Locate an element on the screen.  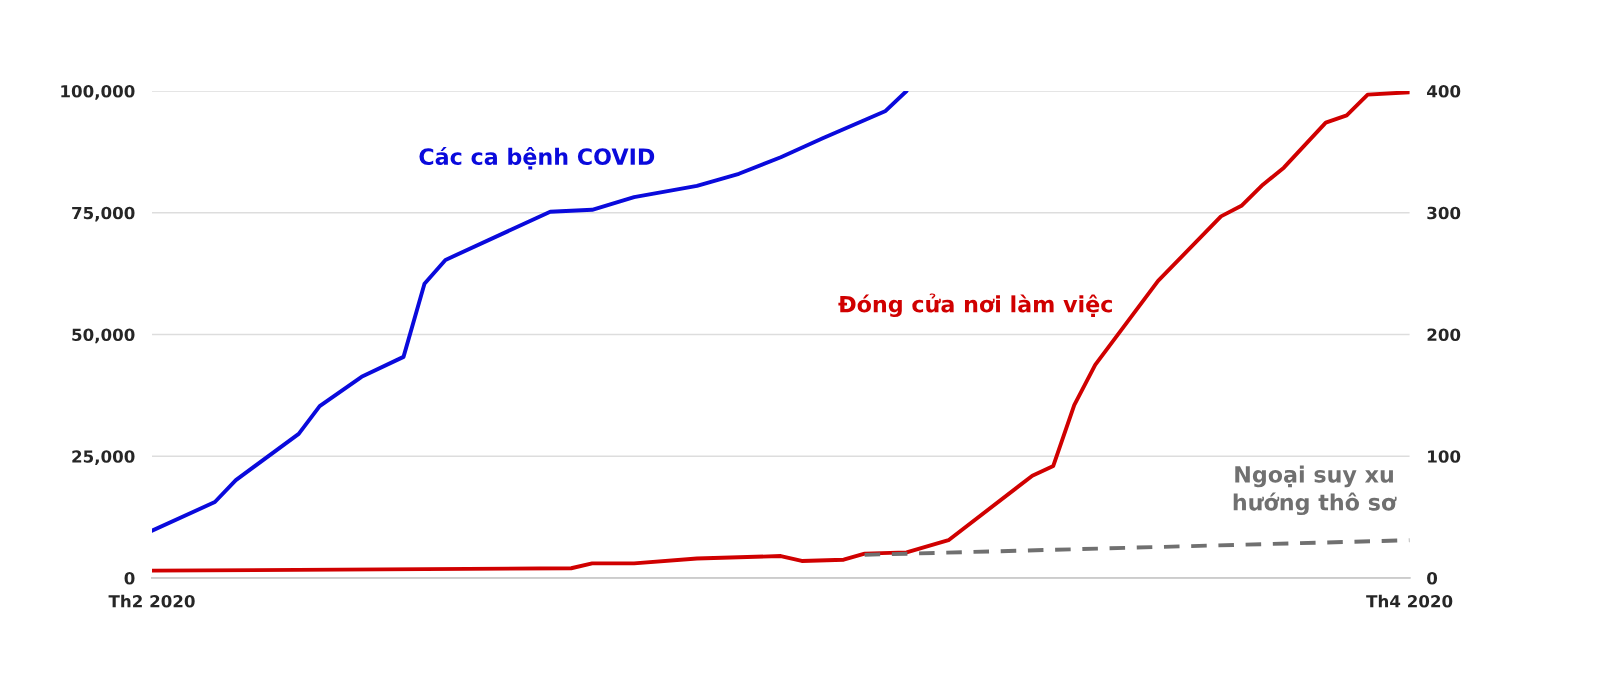
series-label: Các ca bệnh COVID is located at coordinates (537, 158).